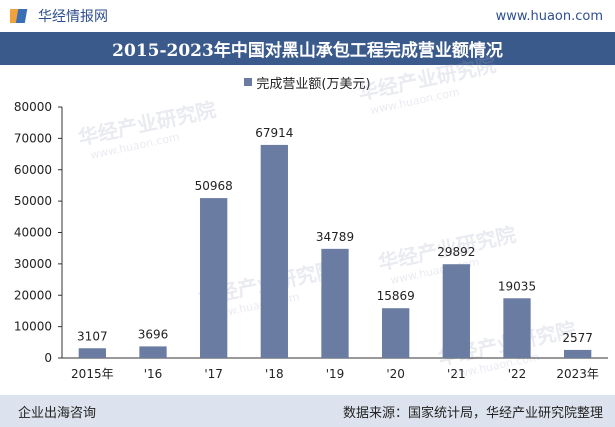 This screenshot has height=427, width=615. I want to click on x-tick-label: '22, so click(517, 374).